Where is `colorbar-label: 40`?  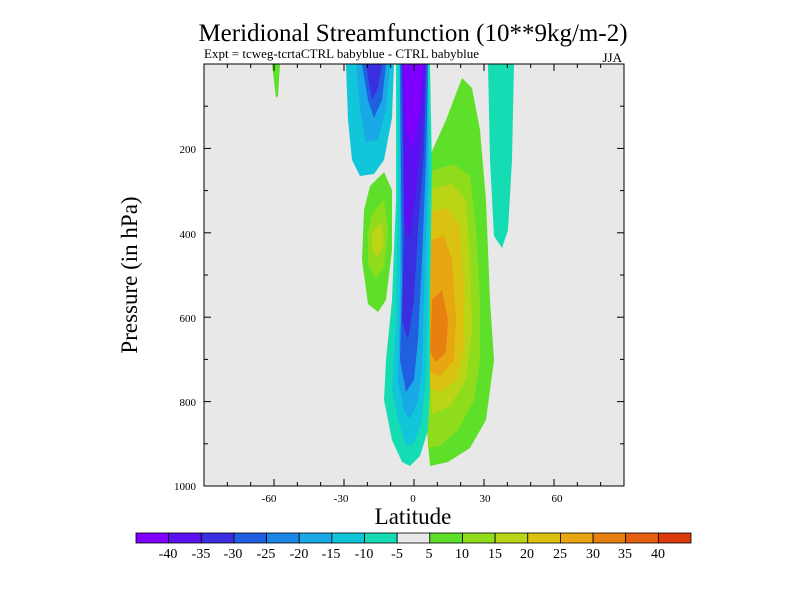 colorbar-label: 40 is located at coordinates (658, 554).